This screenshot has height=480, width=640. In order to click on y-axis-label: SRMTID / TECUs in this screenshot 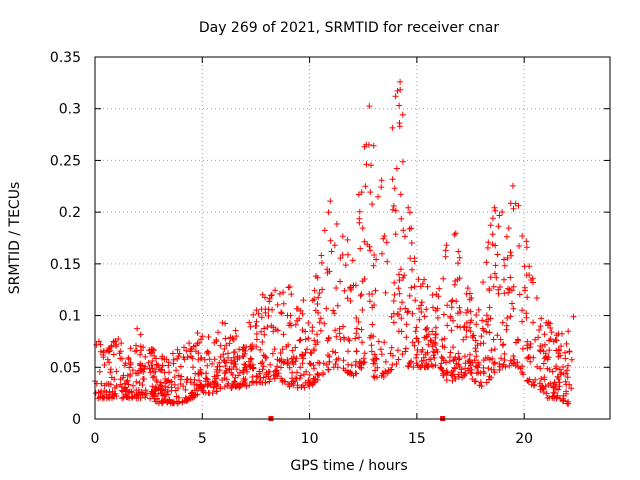, I will do `click(15, 238)`.